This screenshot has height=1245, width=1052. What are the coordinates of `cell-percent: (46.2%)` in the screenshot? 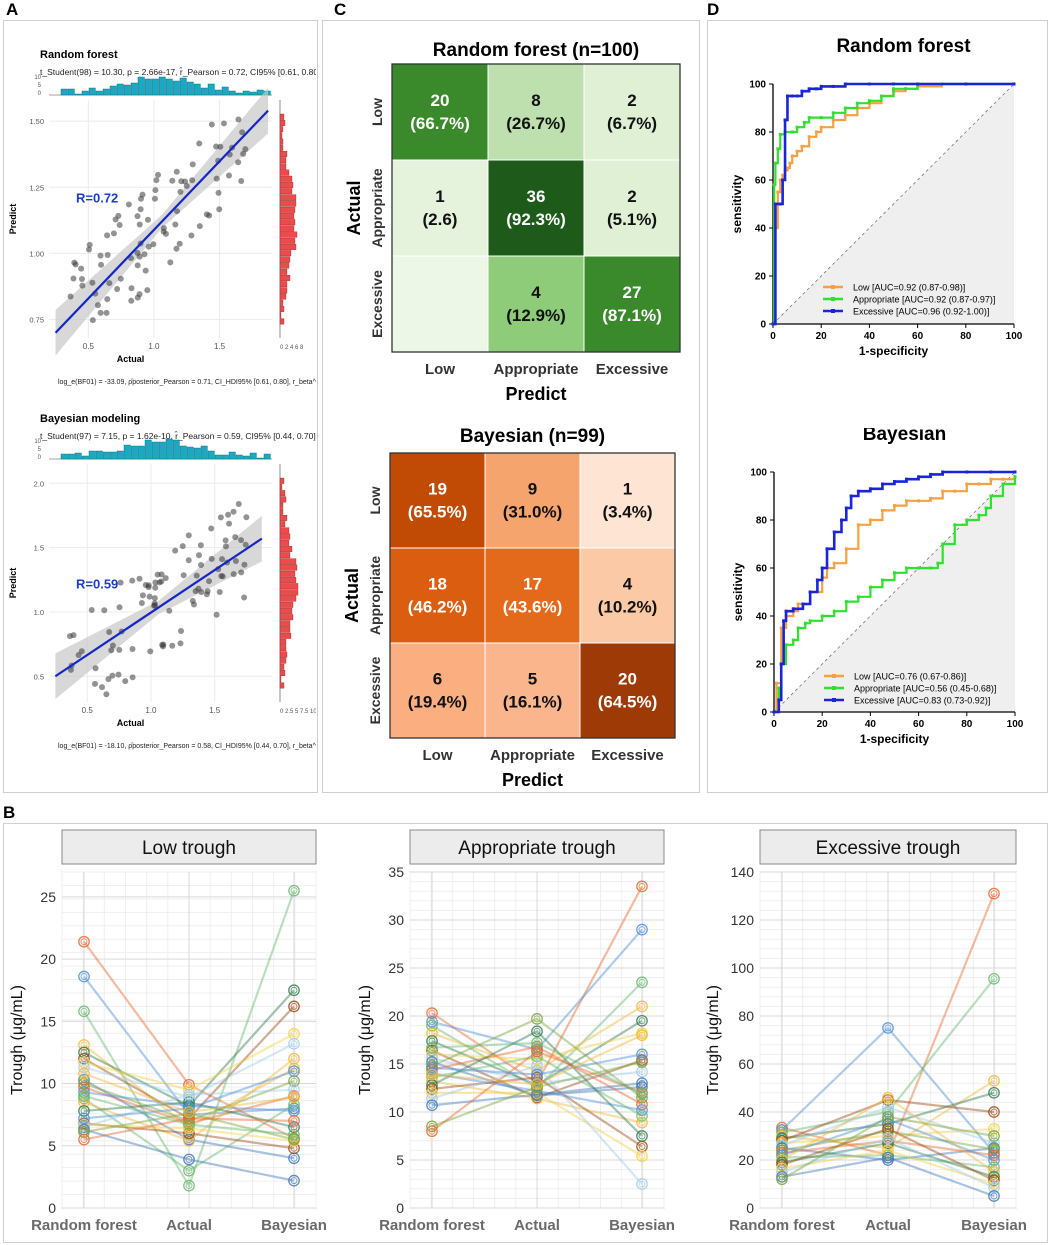 It's located at (438, 607).